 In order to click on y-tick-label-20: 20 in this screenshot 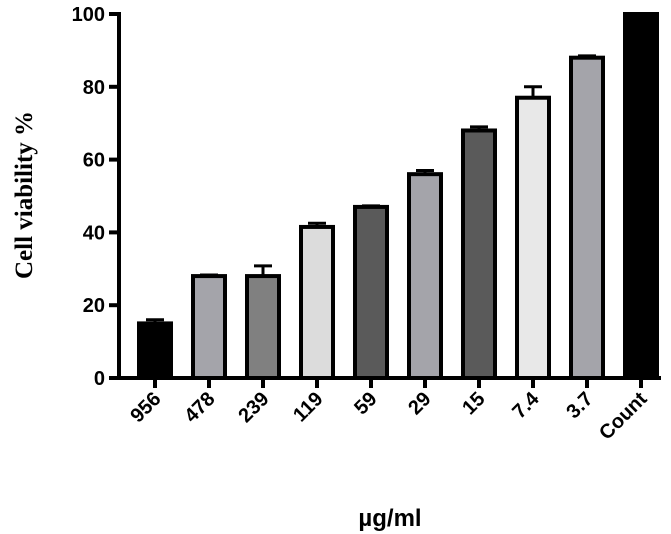, I will do `click(94, 306)`.